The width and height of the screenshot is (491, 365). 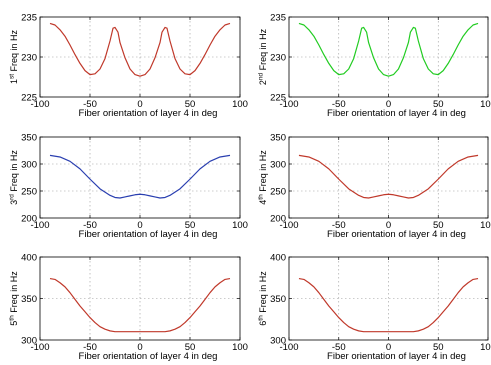 I want to click on y-axis-label: 1st Freq in Hz, so click(x=14, y=56).